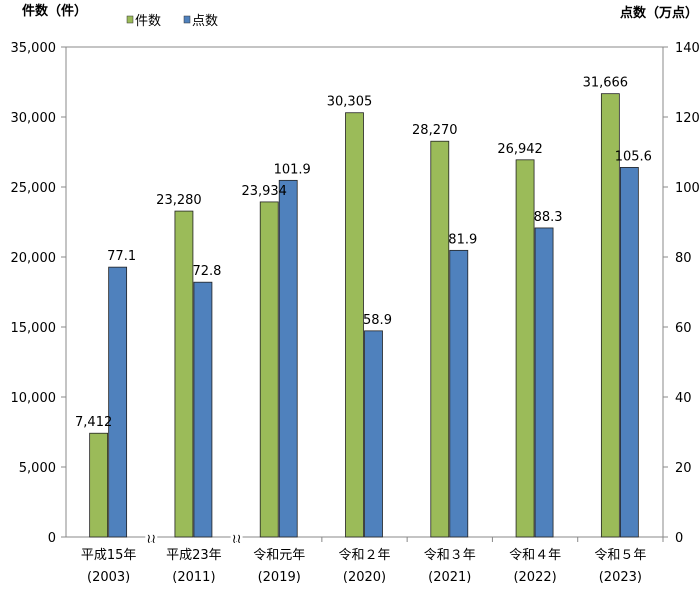  What do you see at coordinates (364, 555) in the screenshot?
I see `x-tick-label: 令和２年` at bounding box center [364, 555].